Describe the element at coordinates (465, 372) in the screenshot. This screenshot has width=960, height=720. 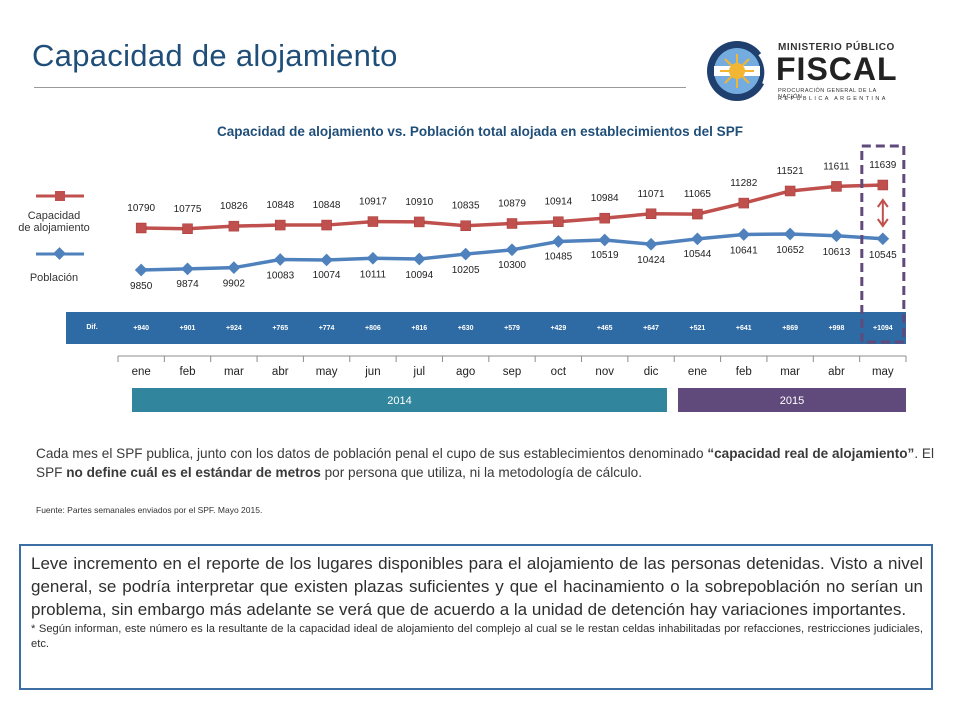
I see `x-tick-label: ago` at that location.